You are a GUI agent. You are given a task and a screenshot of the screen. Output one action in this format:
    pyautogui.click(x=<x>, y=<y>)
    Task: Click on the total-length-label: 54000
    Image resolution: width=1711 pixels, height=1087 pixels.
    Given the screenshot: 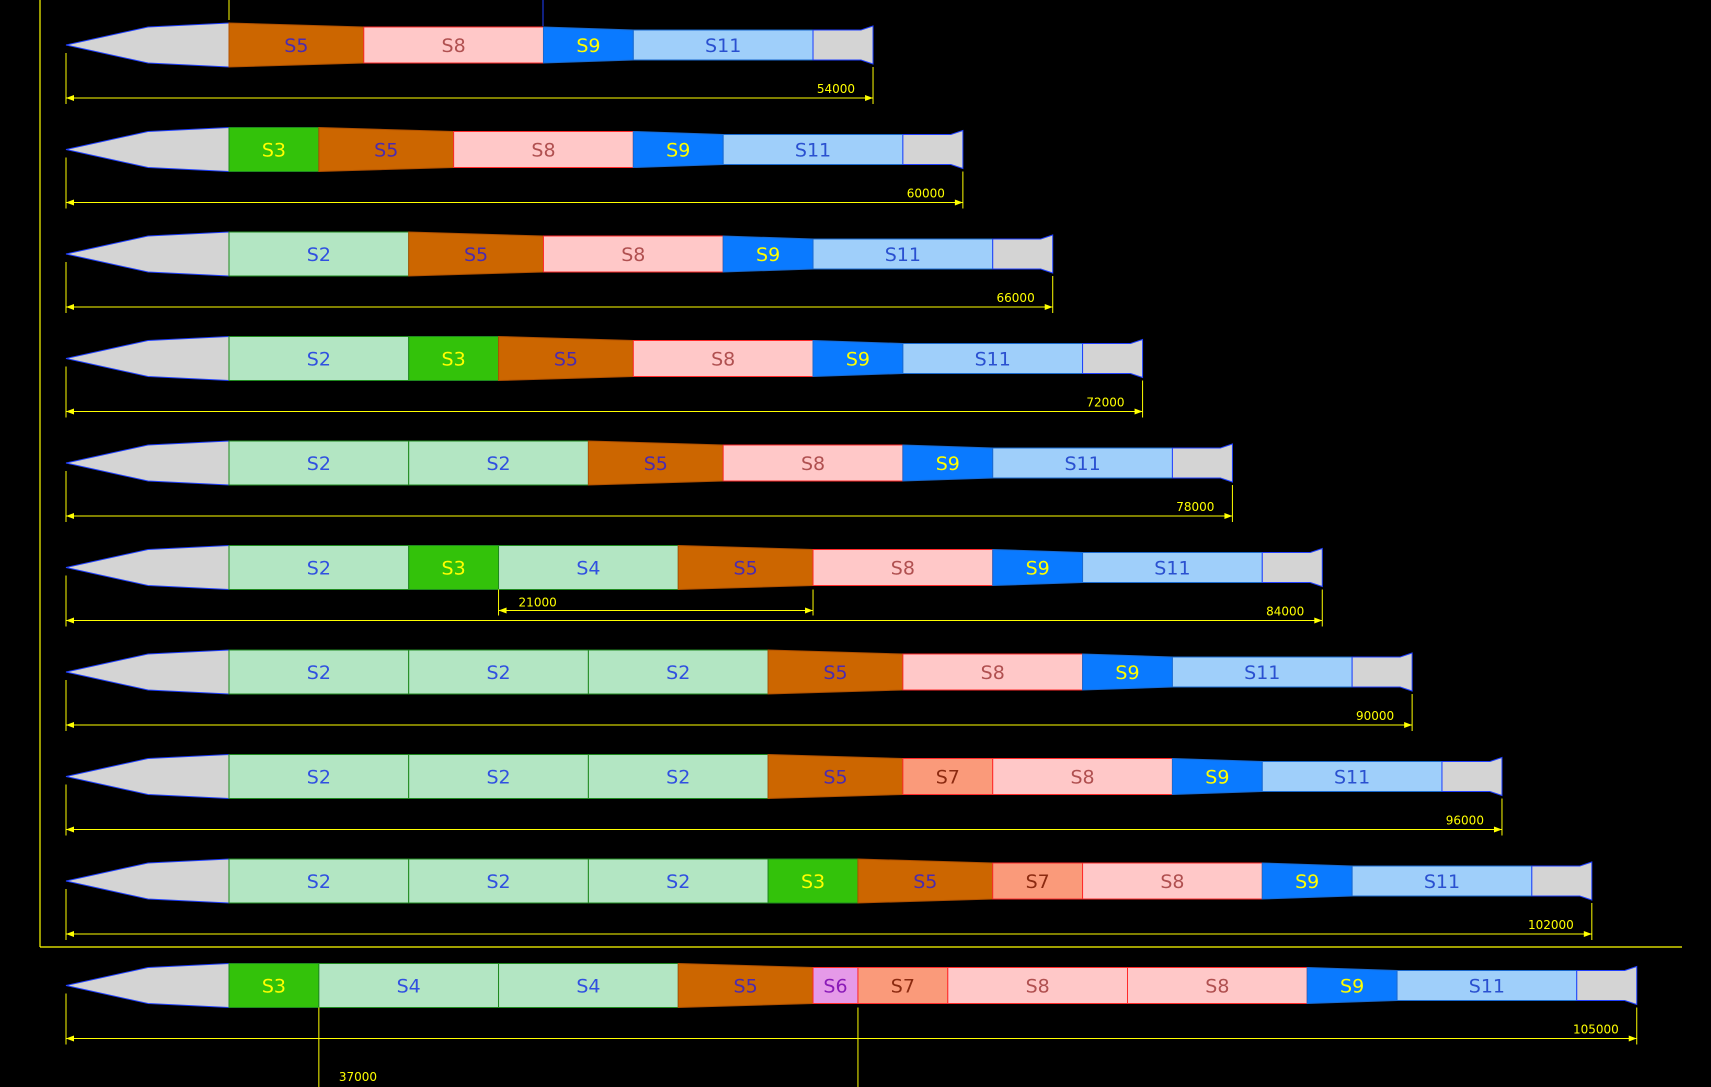 What is the action you would take?
    pyautogui.click(x=836, y=89)
    